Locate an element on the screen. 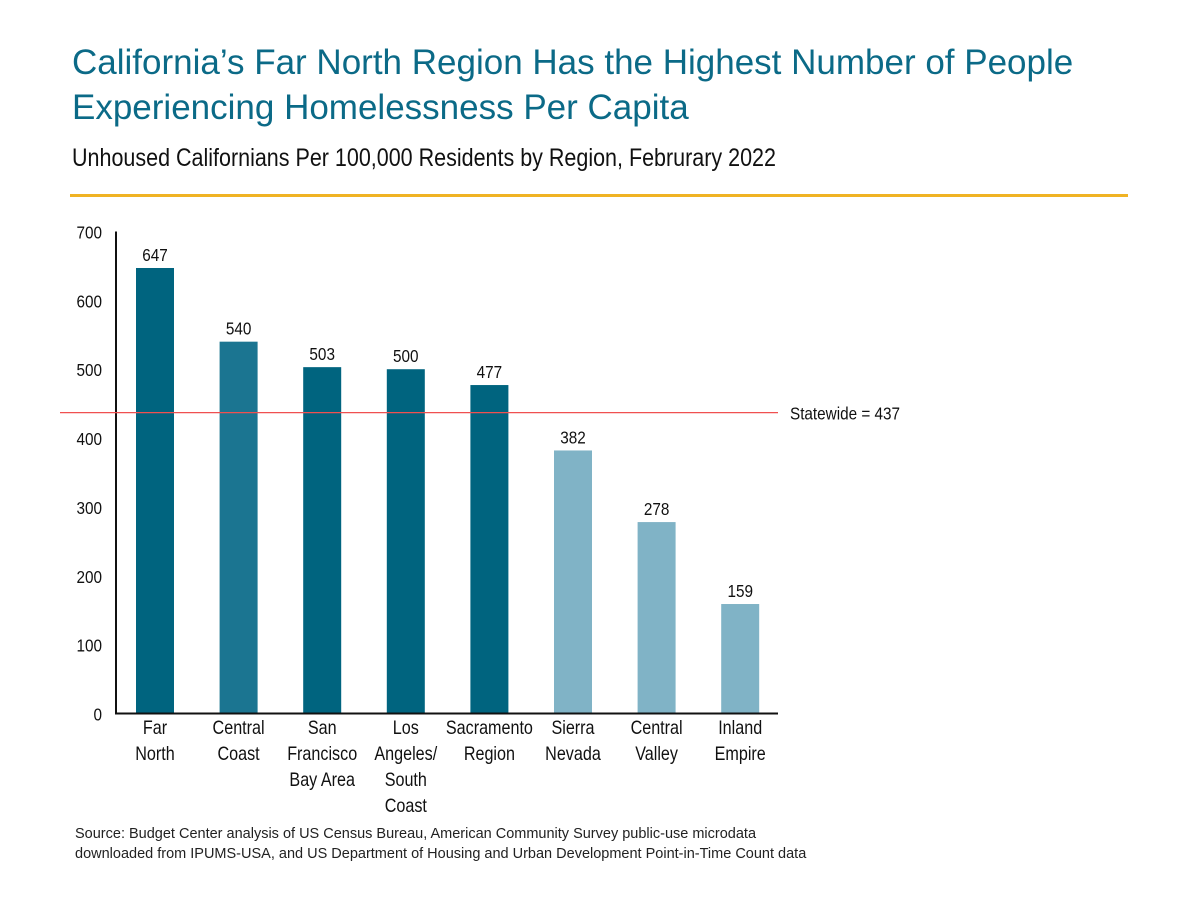 The width and height of the screenshot is (1200, 900). y-tick-label: 300 is located at coordinates (89, 508).